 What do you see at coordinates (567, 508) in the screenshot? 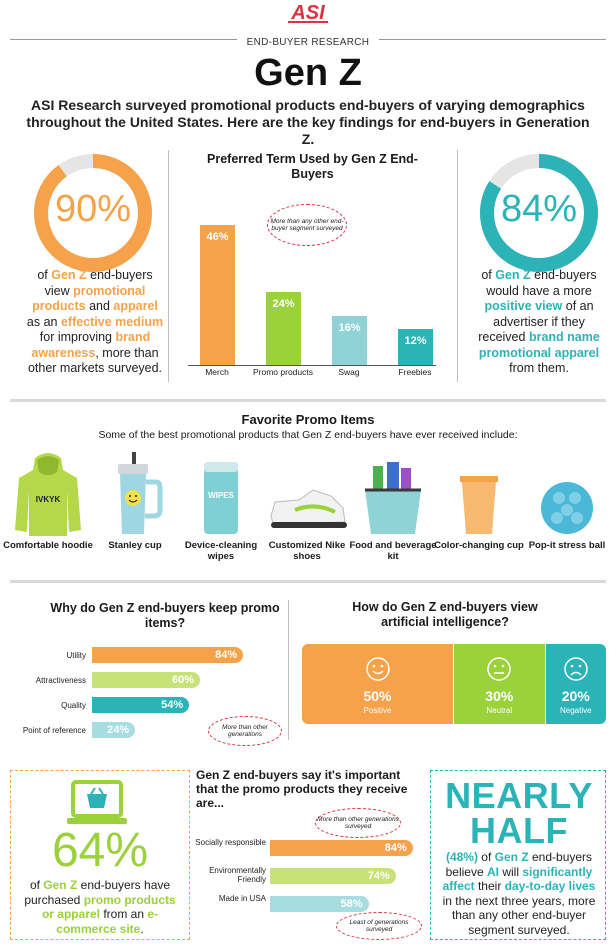
I see `pop-it-ball-icon` at bounding box center [567, 508].